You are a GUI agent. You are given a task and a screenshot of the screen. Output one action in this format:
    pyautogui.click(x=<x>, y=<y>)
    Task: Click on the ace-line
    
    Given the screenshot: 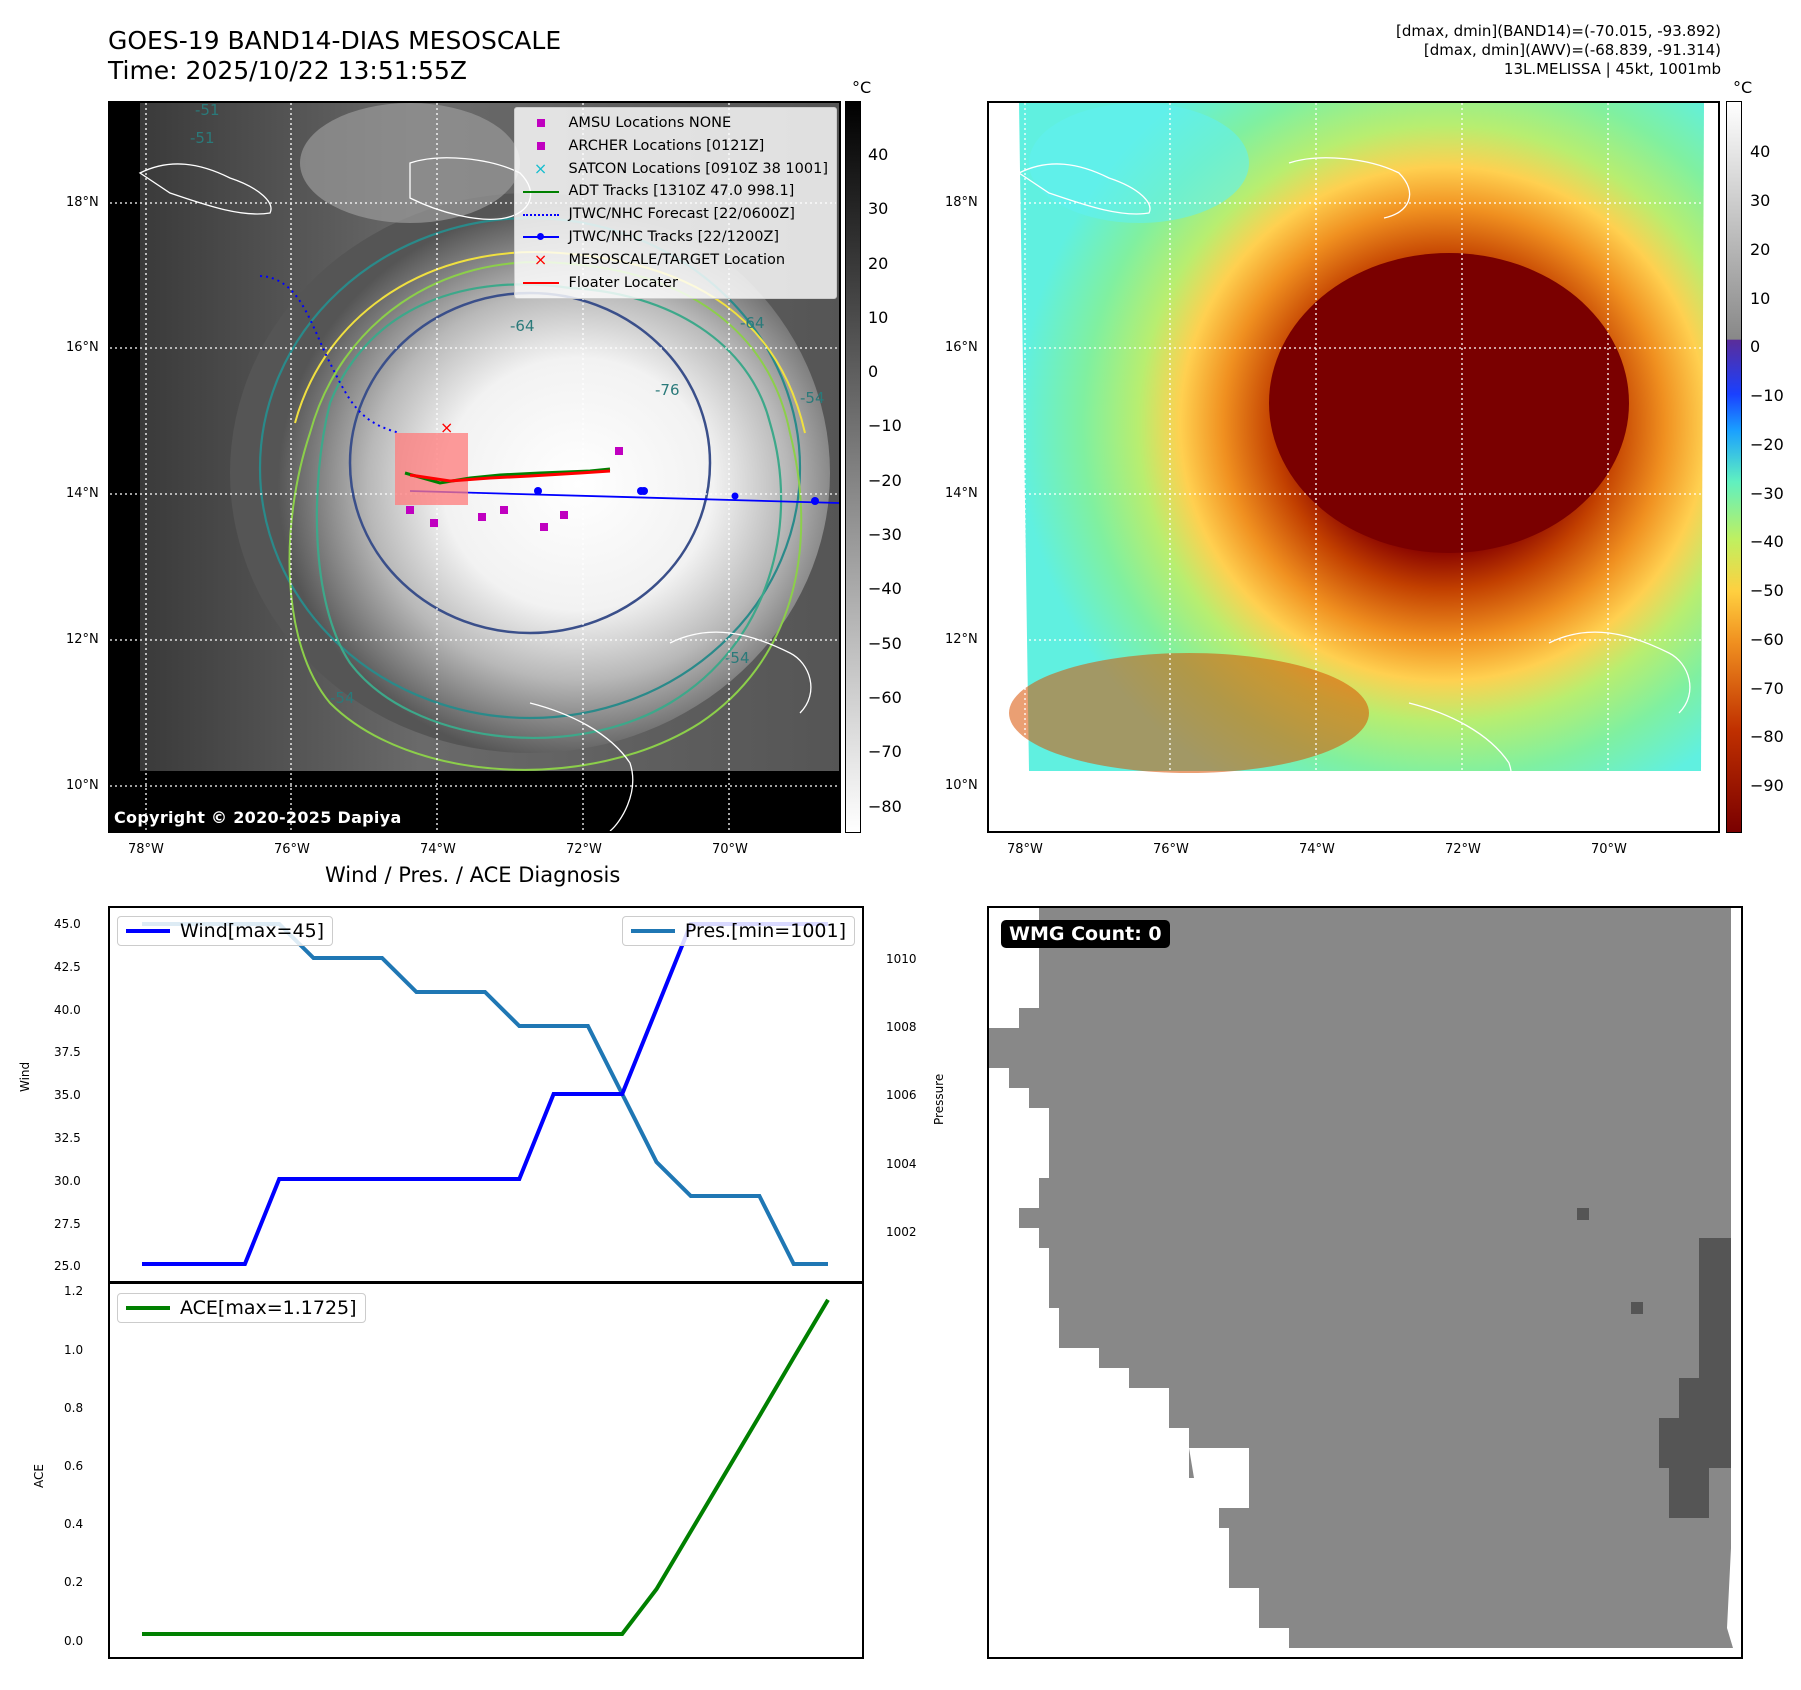 What is the action you would take?
    pyautogui.click(x=486, y=1467)
    